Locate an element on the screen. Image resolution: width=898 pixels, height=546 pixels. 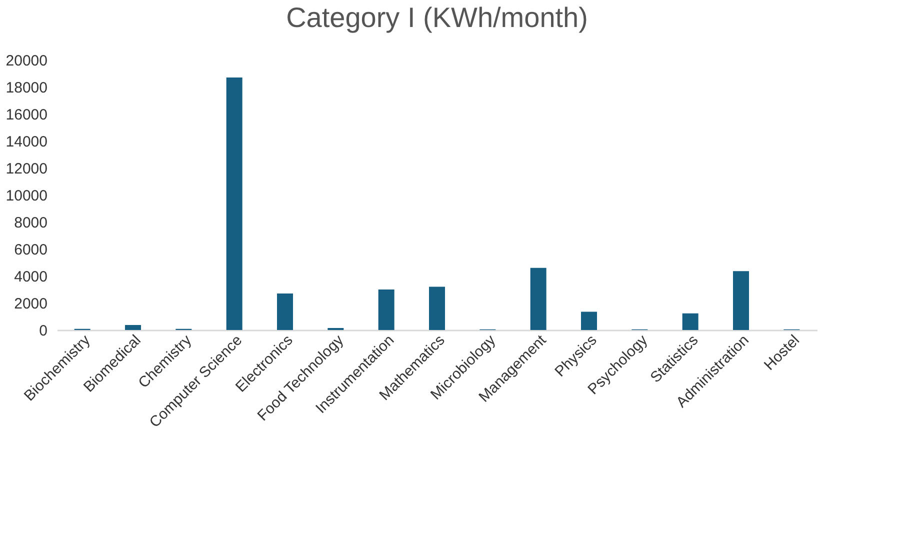
y-tick-label: 14000 is located at coordinates (27, 142).